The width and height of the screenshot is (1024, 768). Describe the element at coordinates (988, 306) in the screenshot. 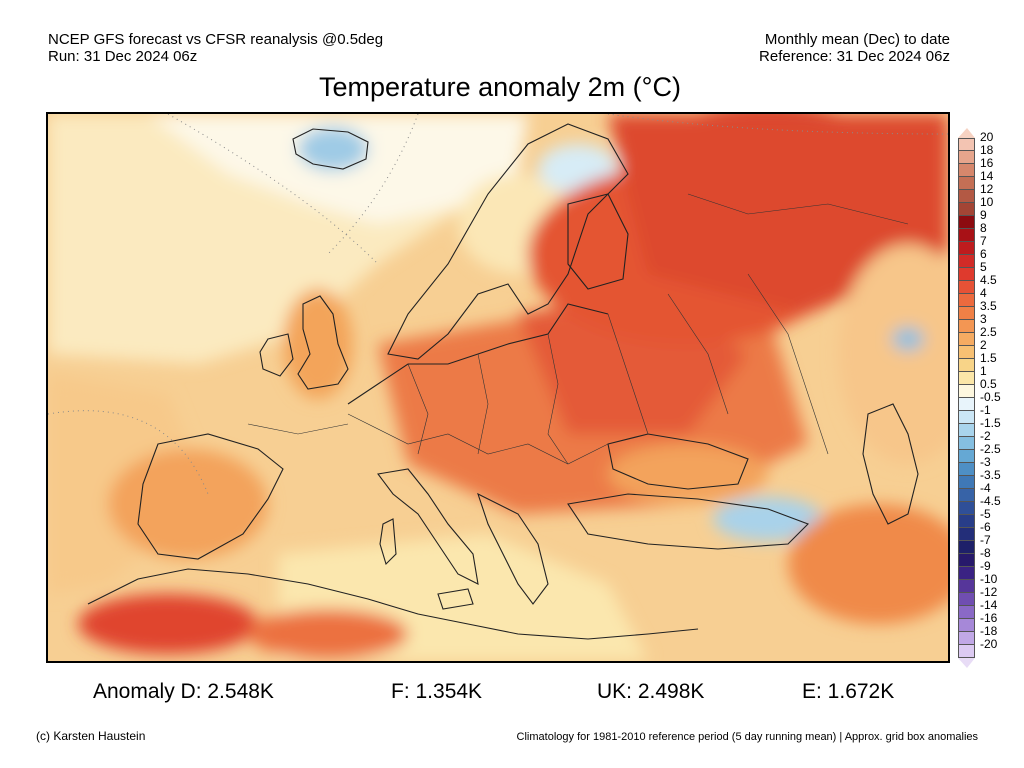

I see `legend-label: 3.5` at that location.